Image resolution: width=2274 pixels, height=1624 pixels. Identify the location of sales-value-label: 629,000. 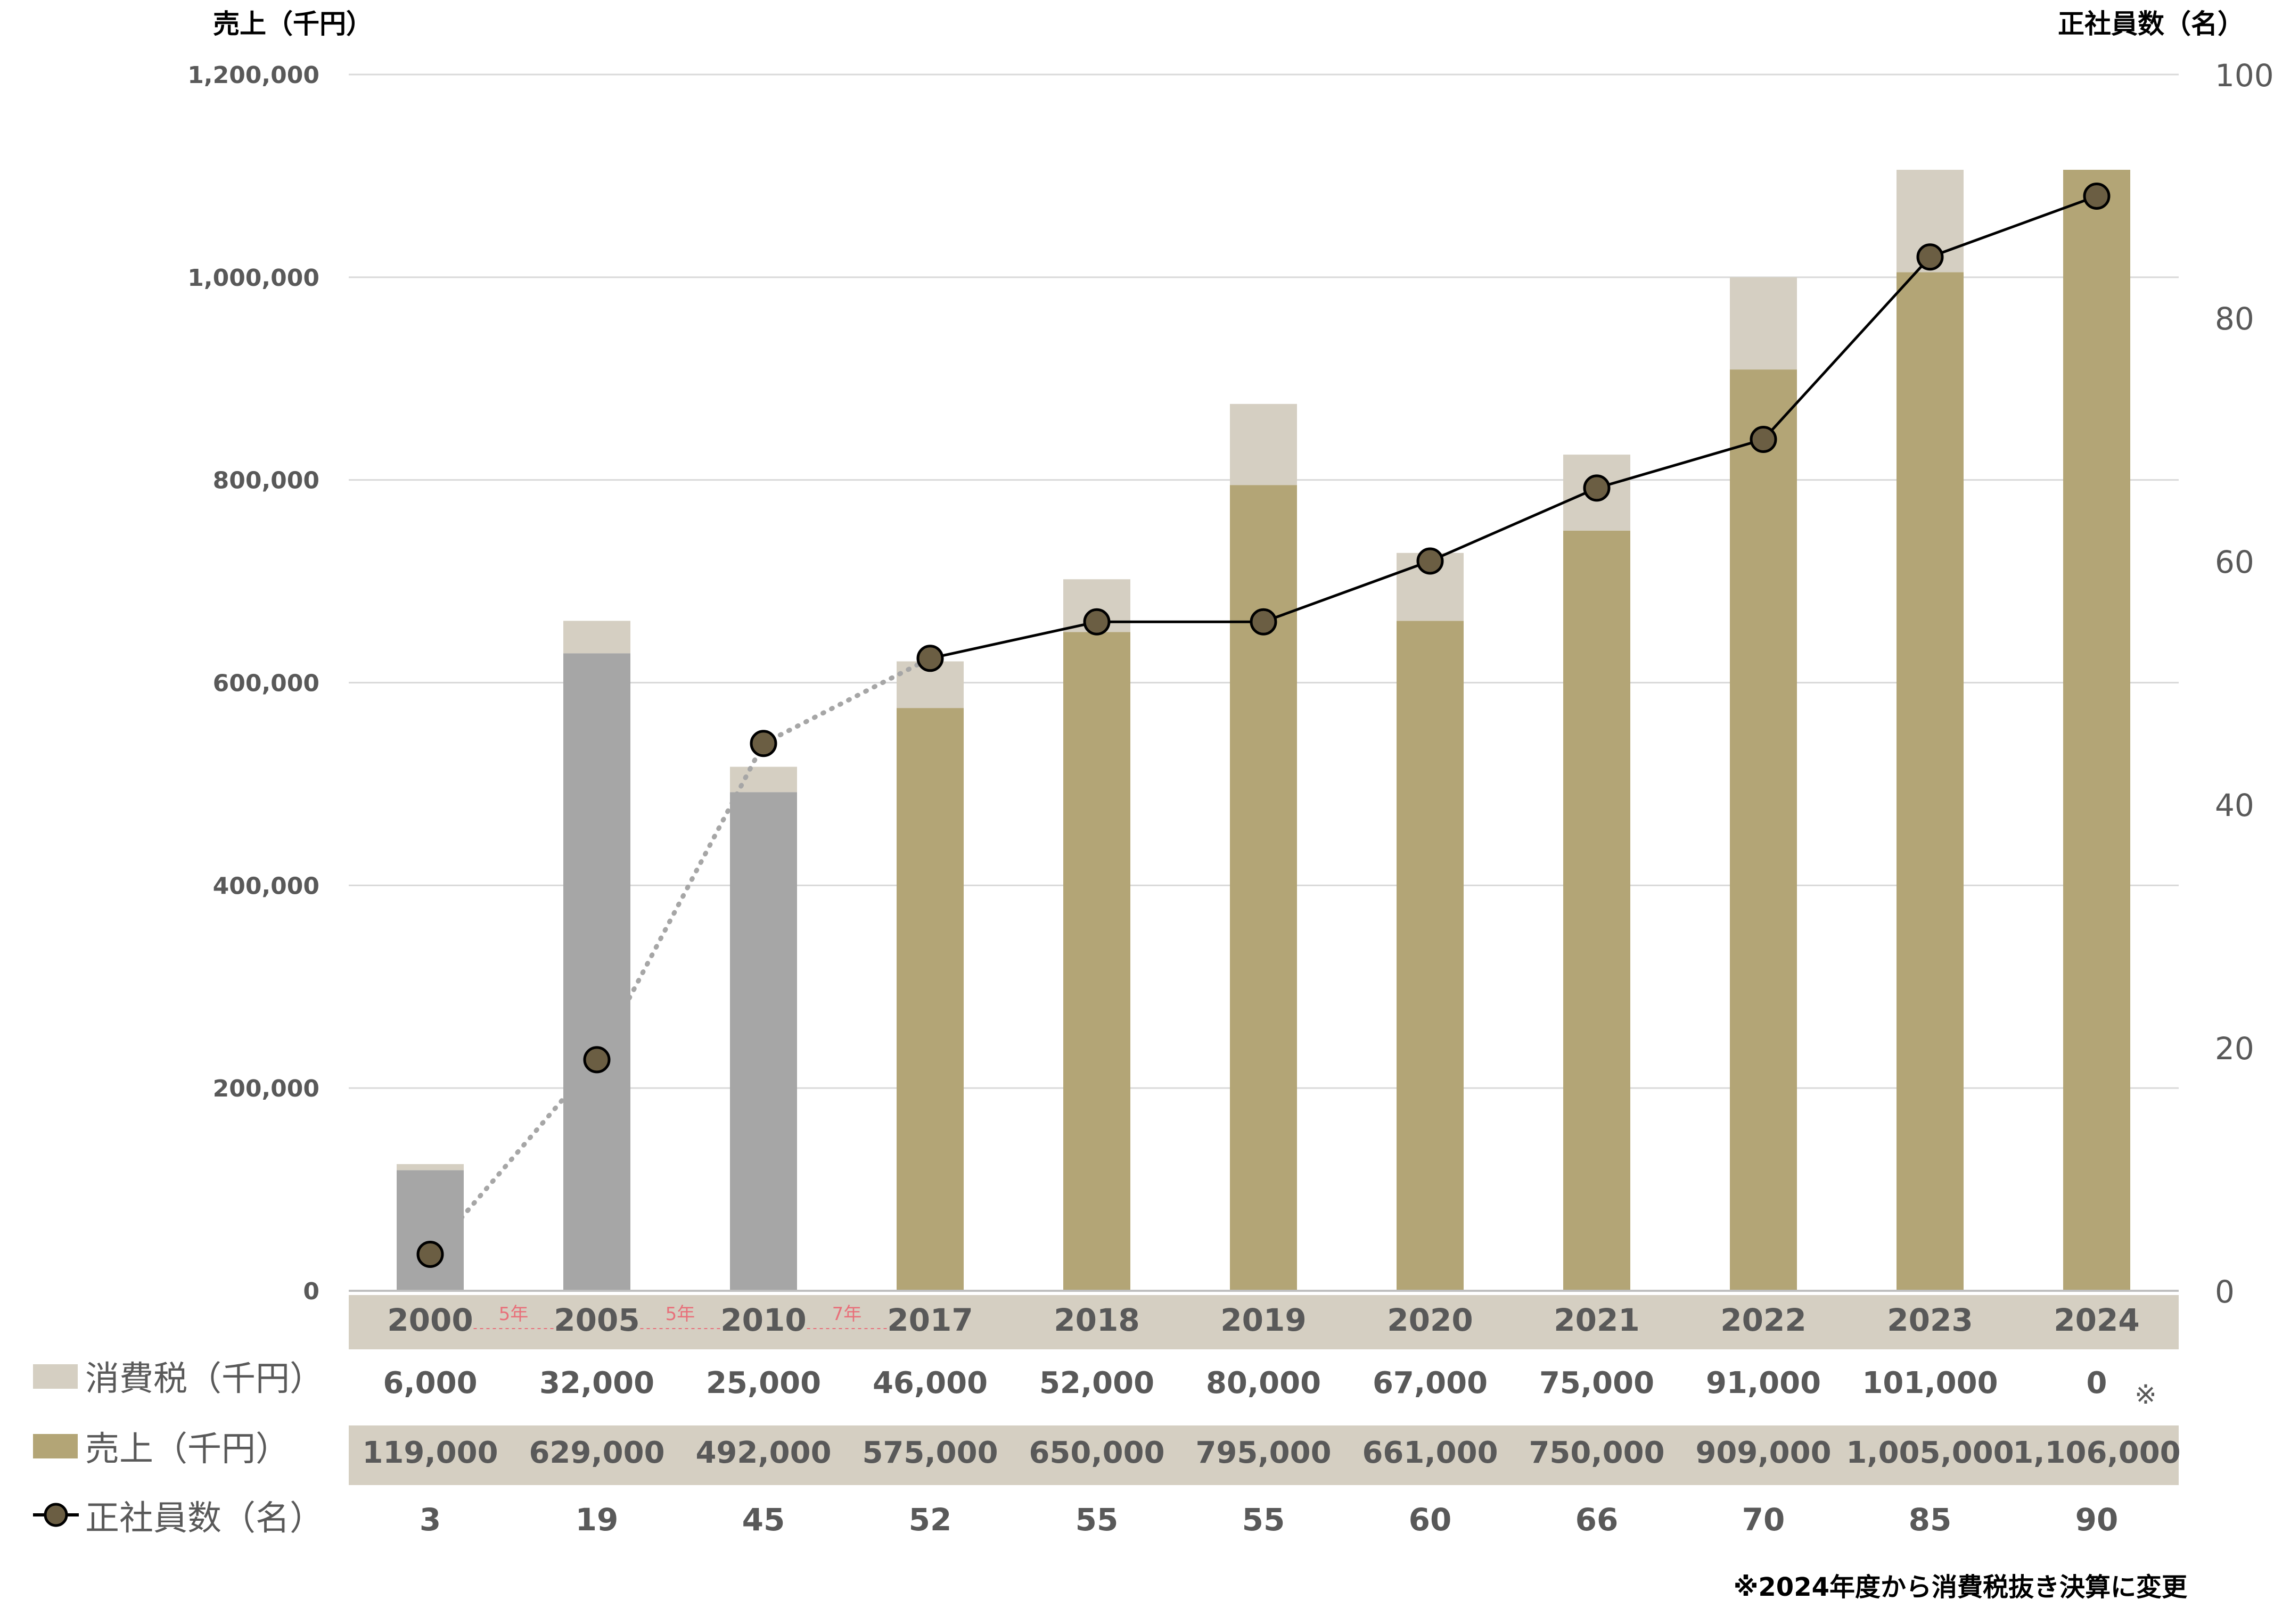
(596, 1453).